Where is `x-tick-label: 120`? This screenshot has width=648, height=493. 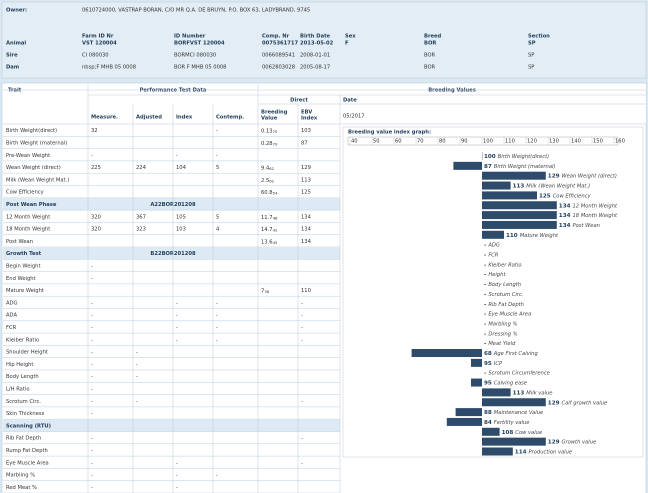 x-tick-label: 120 is located at coordinates (532, 142).